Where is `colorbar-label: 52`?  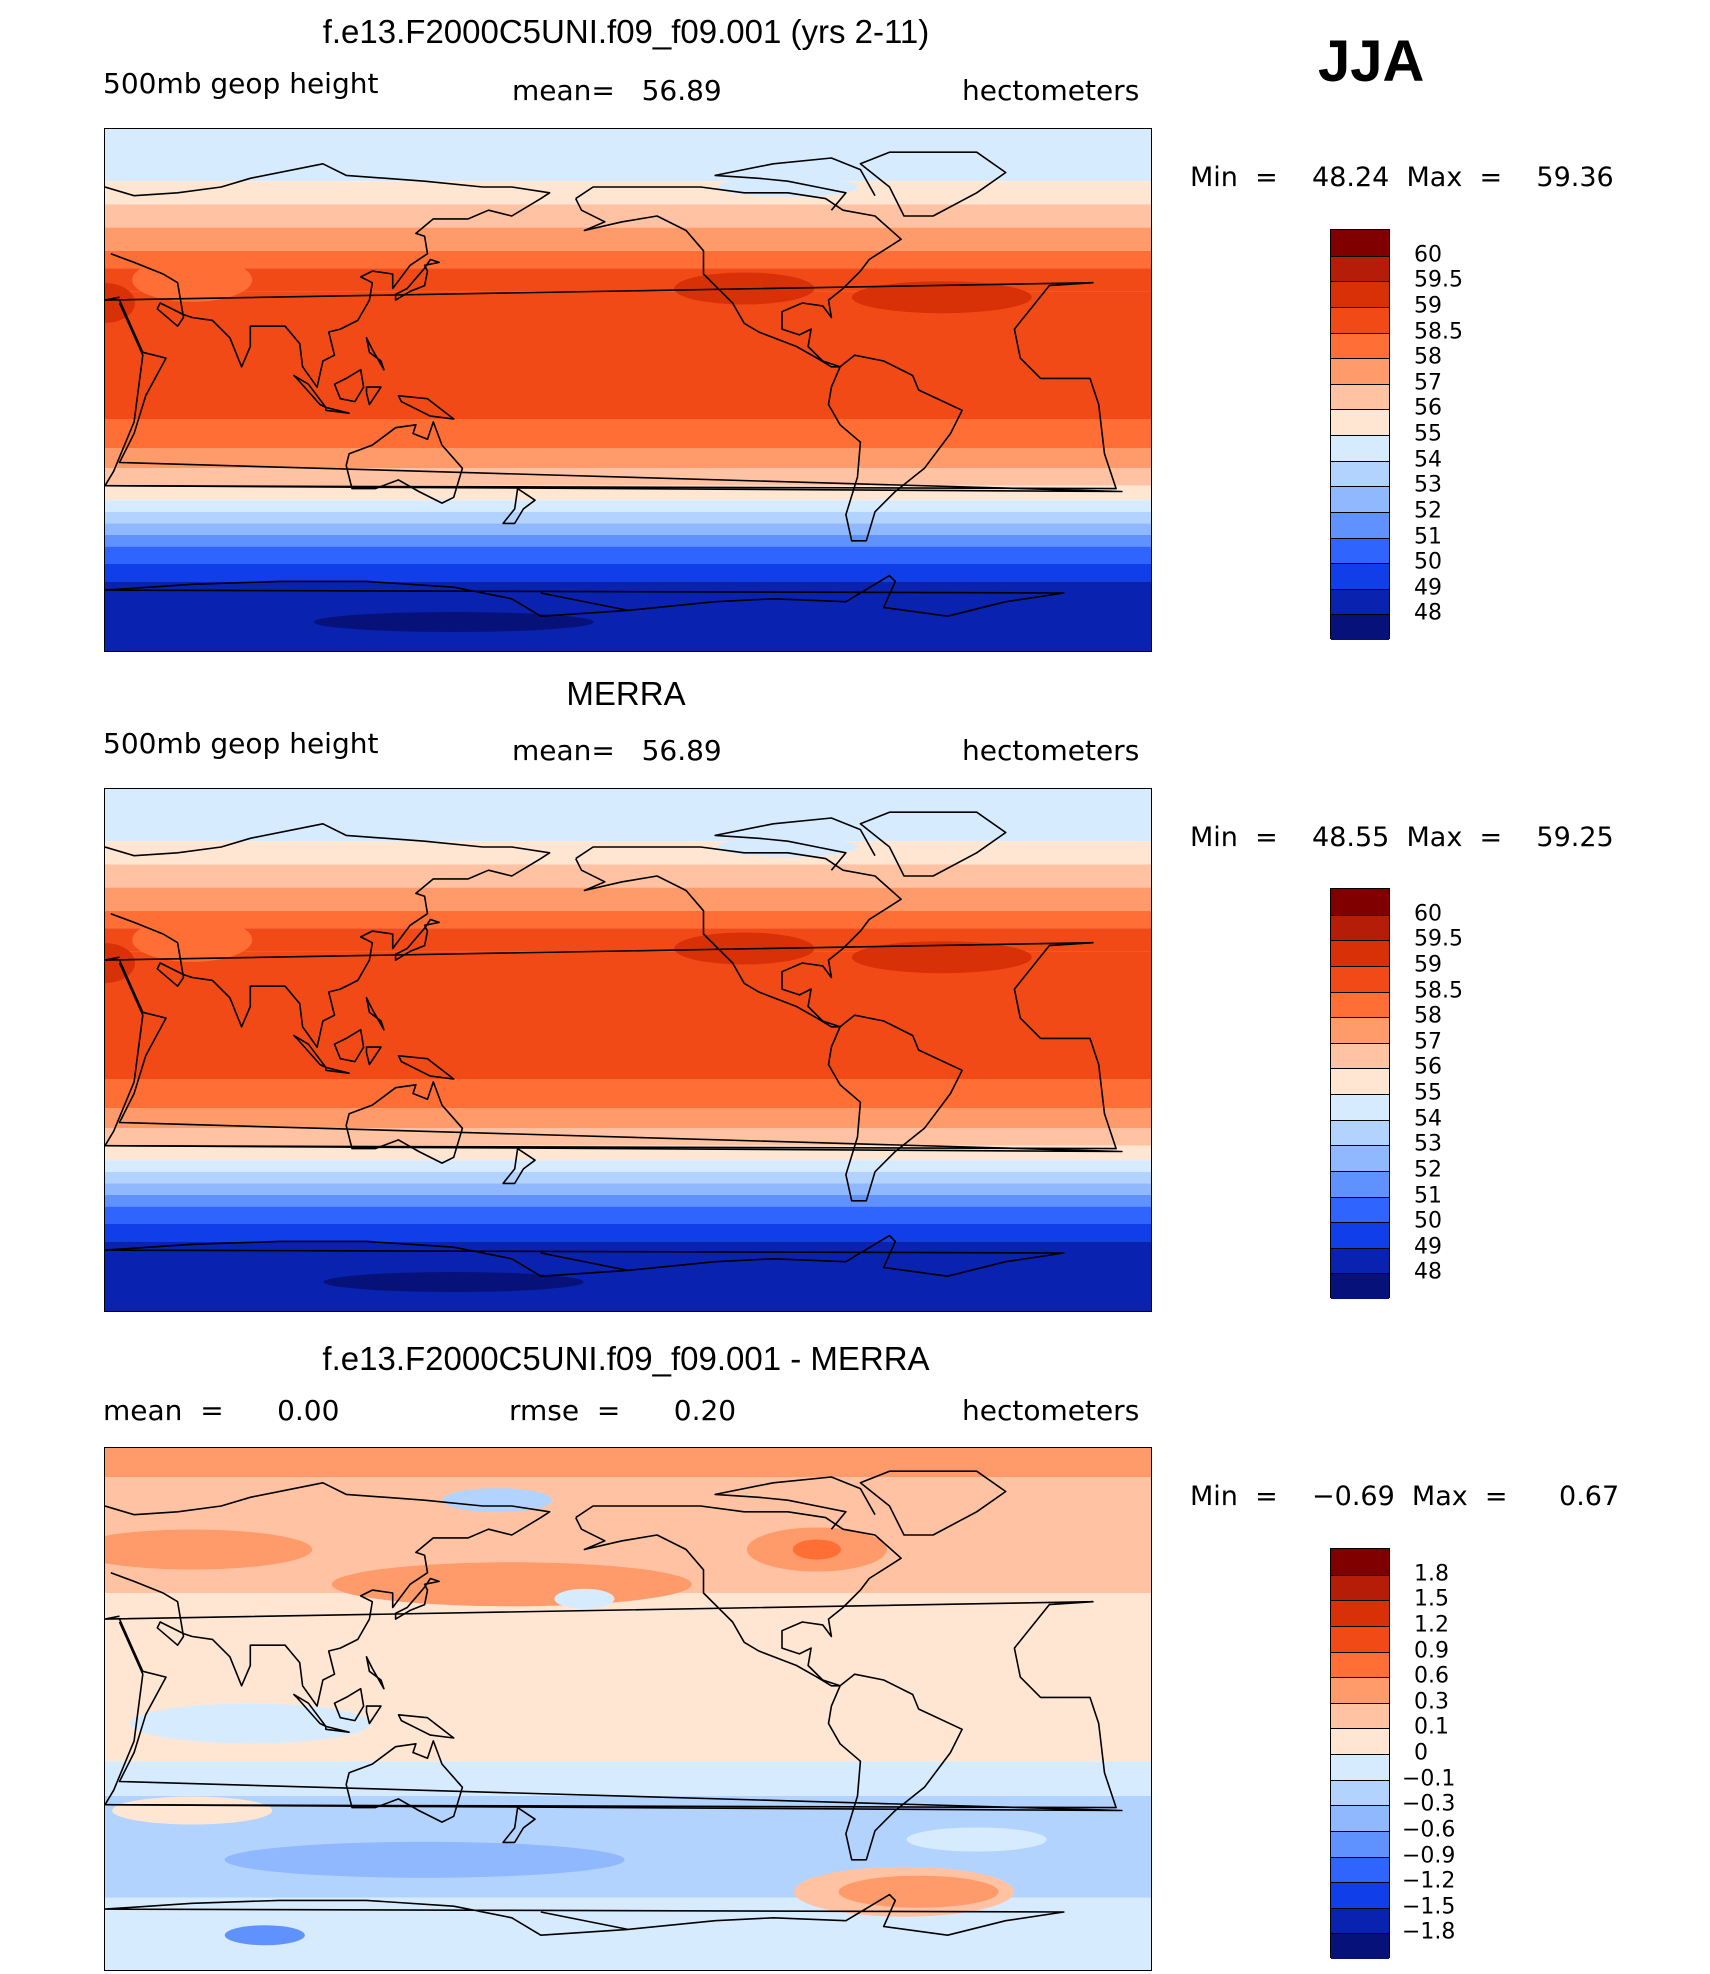 colorbar-label: 52 is located at coordinates (1428, 511).